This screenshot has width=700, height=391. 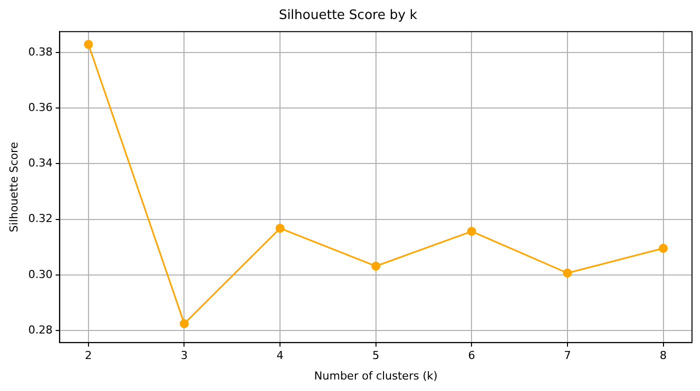 What do you see at coordinates (280, 355) in the screenshot?
I see `x-tick-label: 4` at bounding box center [280, 355].